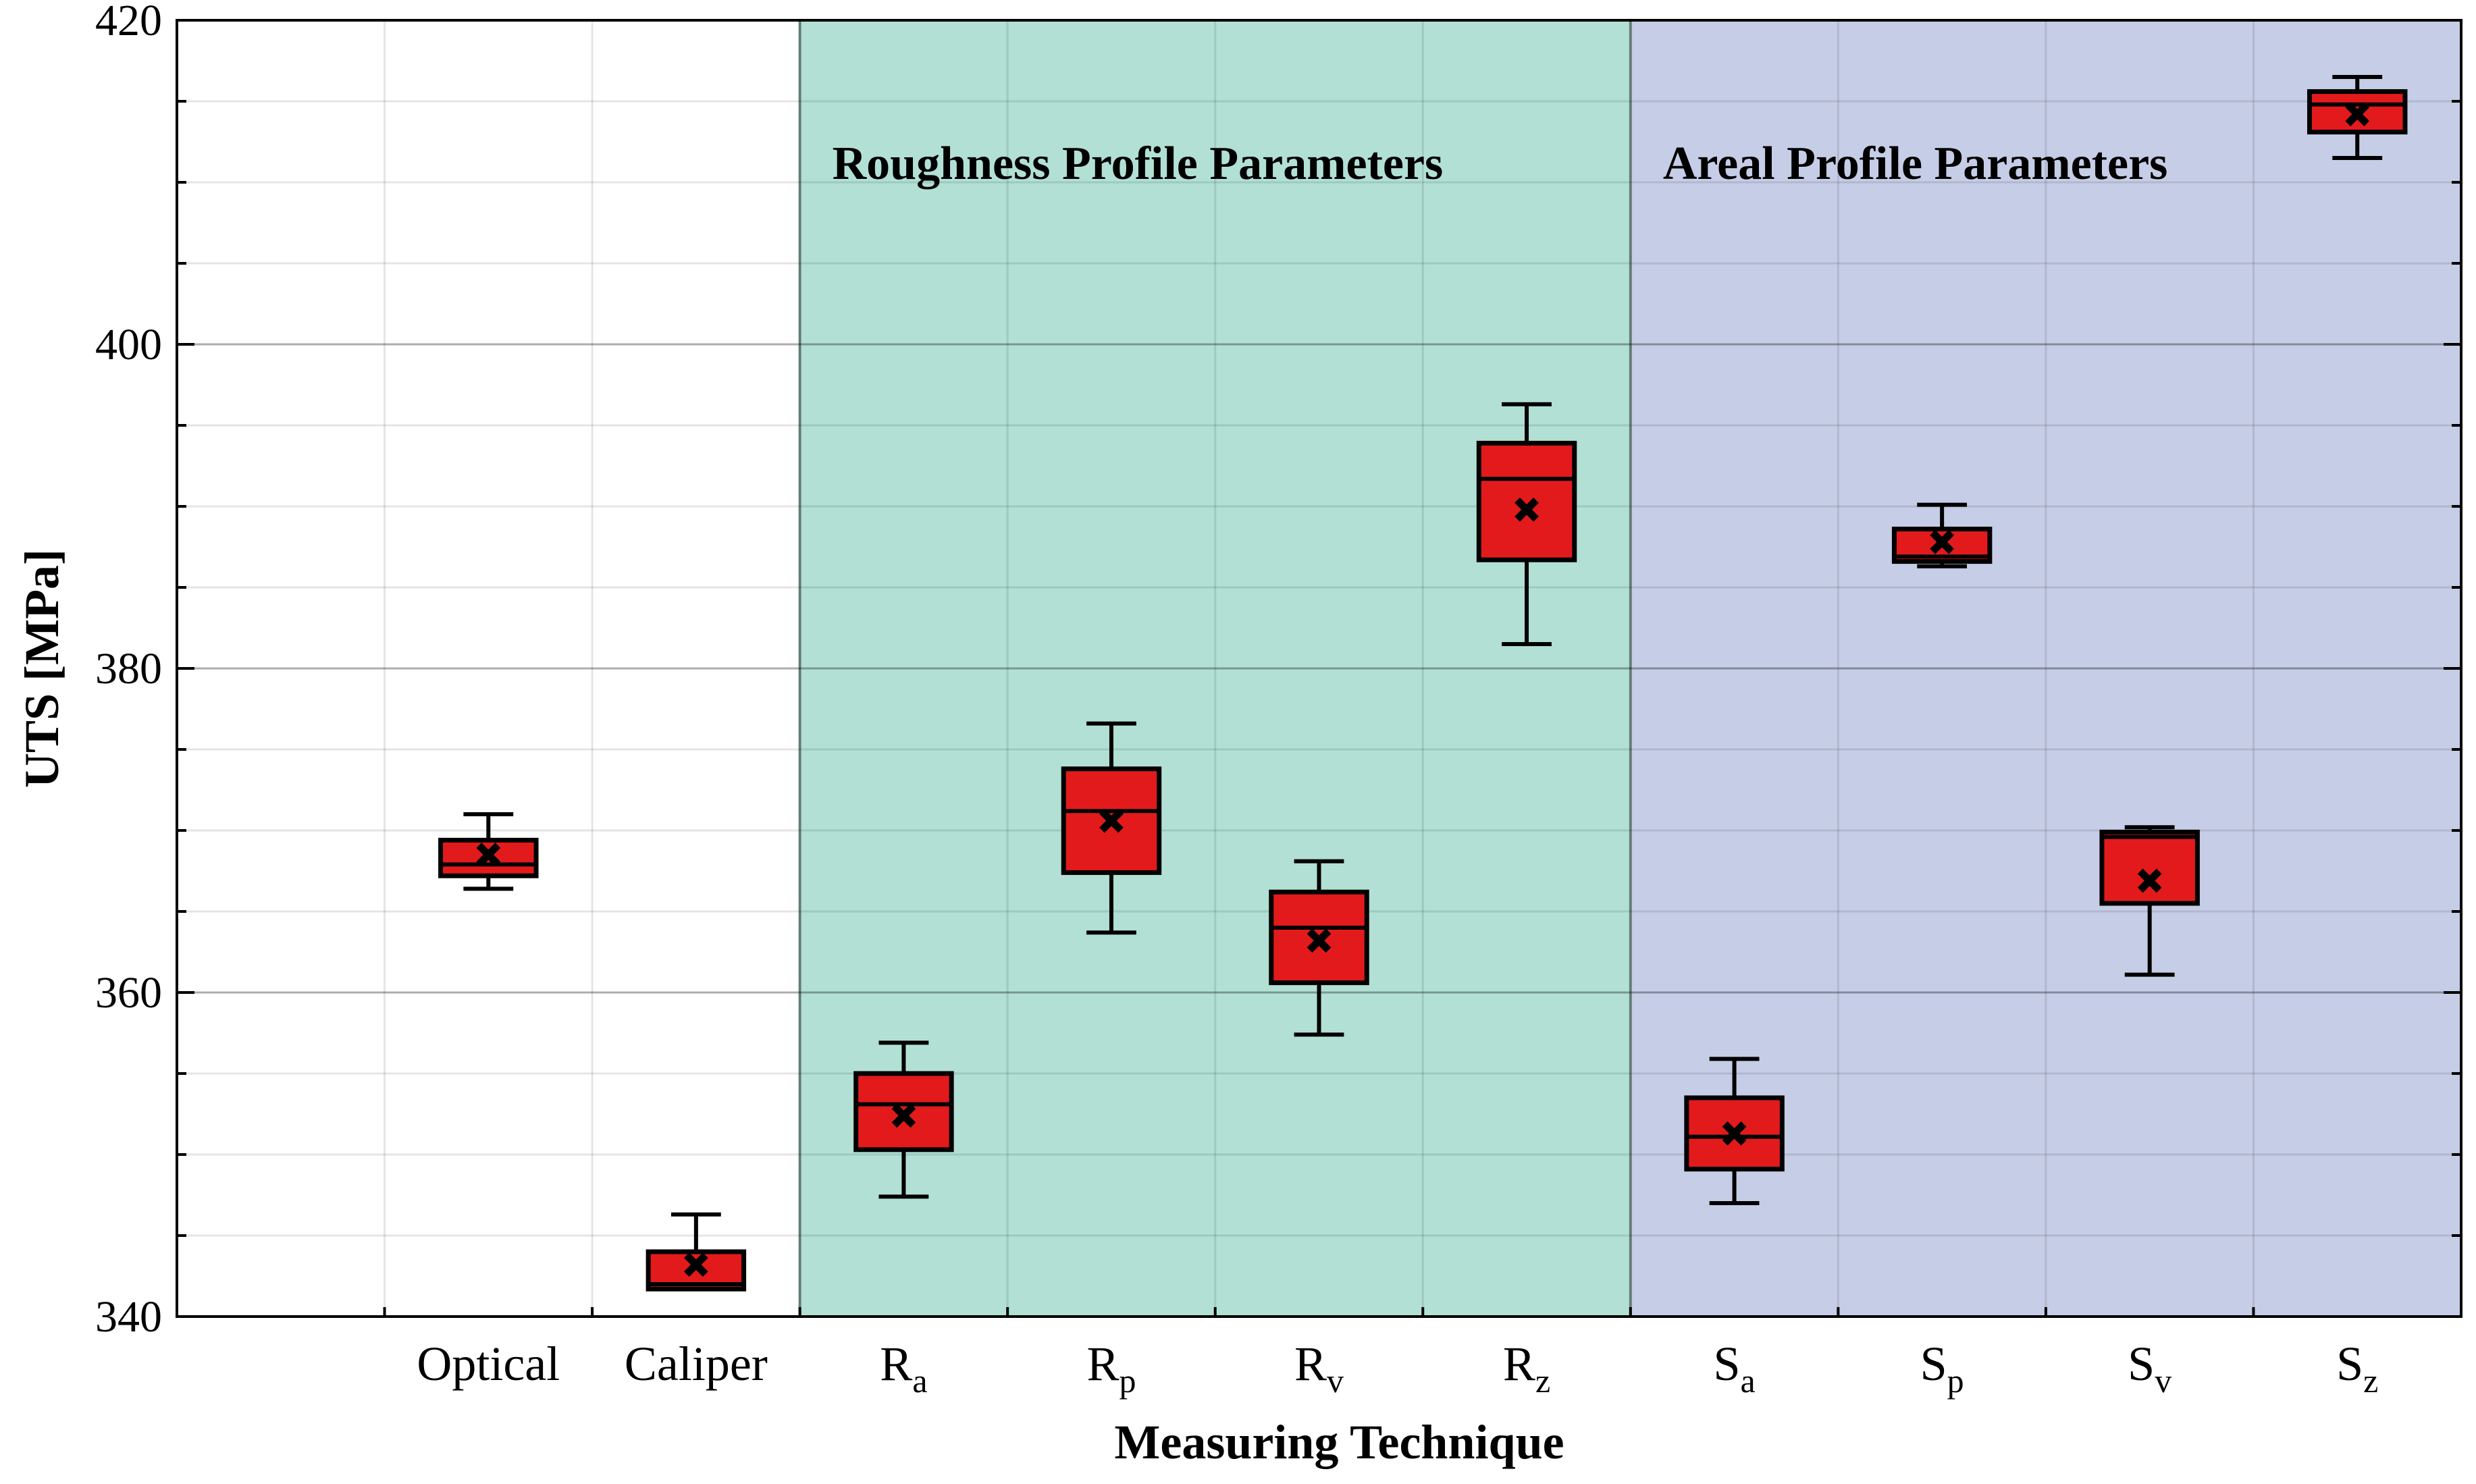 The image size is (2476, 1484). Describe the element at coordinates (128, 344) in the screenshot. I see `y-tick-label: 400` at that location.